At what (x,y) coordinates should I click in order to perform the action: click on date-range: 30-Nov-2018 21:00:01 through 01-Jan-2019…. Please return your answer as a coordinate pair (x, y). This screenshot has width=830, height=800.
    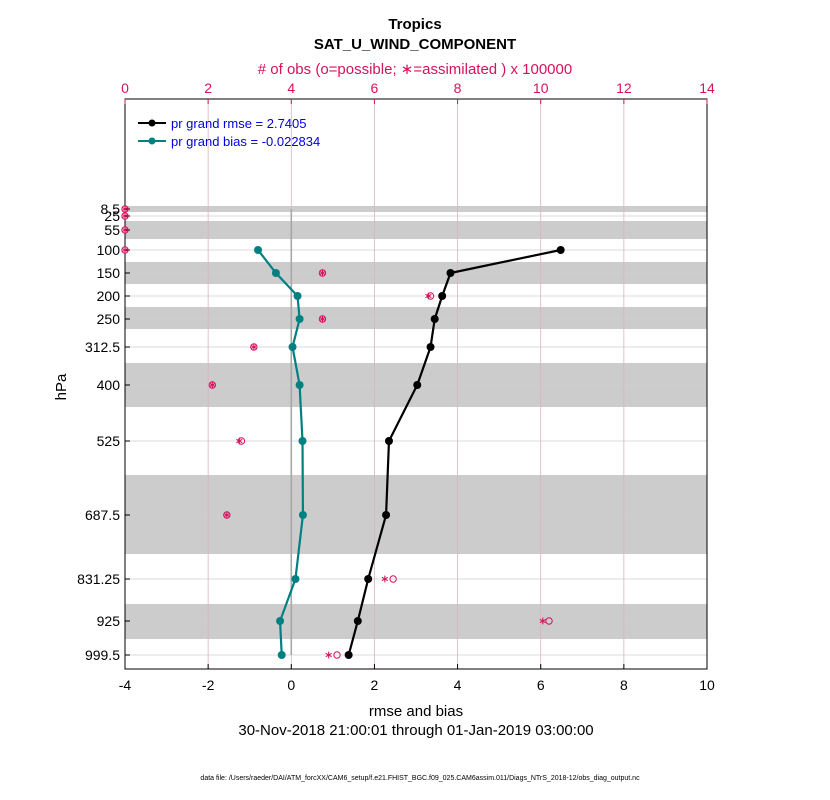
    Looking at the image, I should click on (415, 730).